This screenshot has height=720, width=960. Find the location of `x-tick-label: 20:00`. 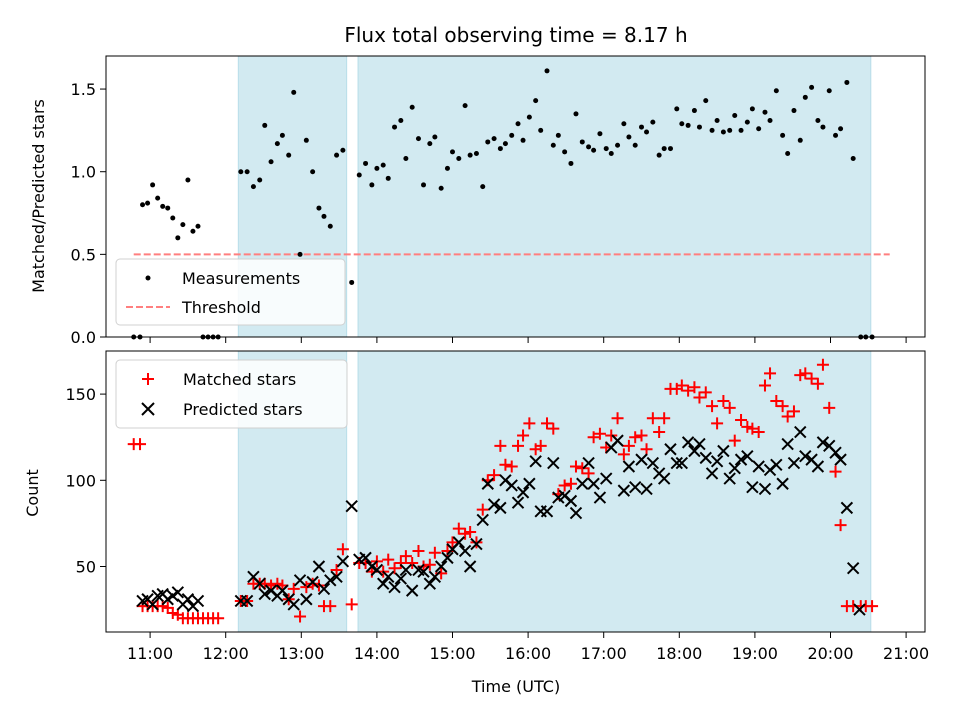

x-tick-label: 20:00 is located at coordinates (830, 653).